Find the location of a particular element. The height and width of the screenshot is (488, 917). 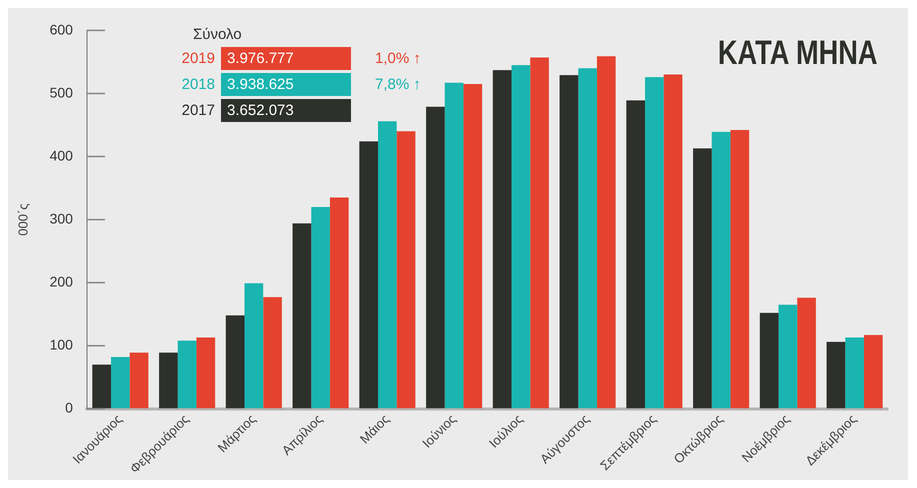

legend-swatch: 3.976.777 is located at coordinates (286, 58).